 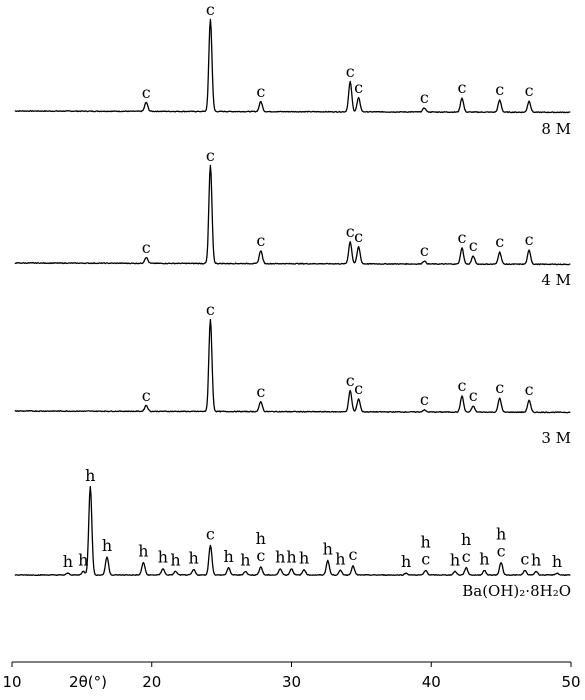 What do you see at coordinates (556, 280) in the screenshot?
I see `trace-name-label: 4 M` at bounding box center [556, 280].